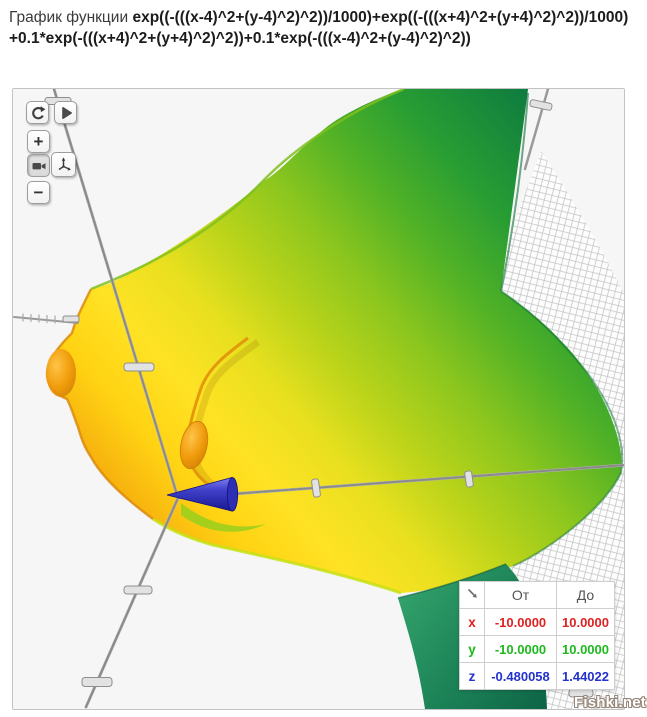  Describe the element at coordinates (39, 318) in the screenshot. I see `axis-ruler-marks` at that location.